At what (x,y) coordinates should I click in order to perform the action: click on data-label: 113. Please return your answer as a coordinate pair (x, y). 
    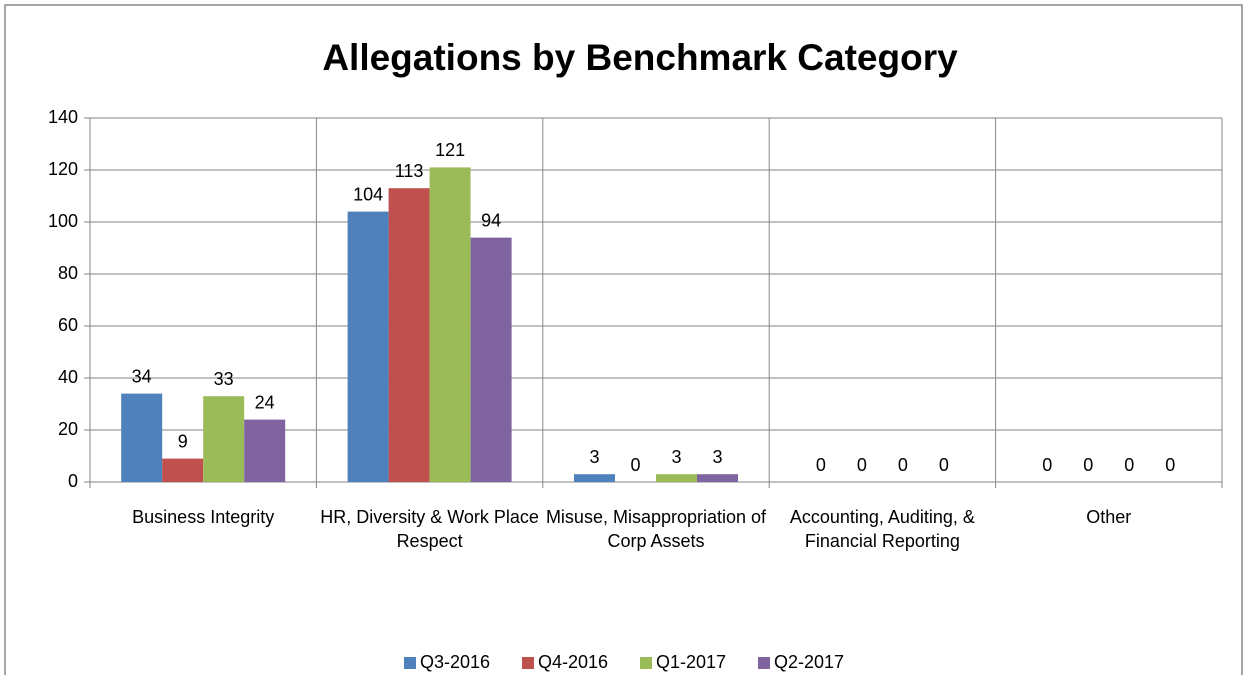
    Looking at the image, I should click on (409, 171).